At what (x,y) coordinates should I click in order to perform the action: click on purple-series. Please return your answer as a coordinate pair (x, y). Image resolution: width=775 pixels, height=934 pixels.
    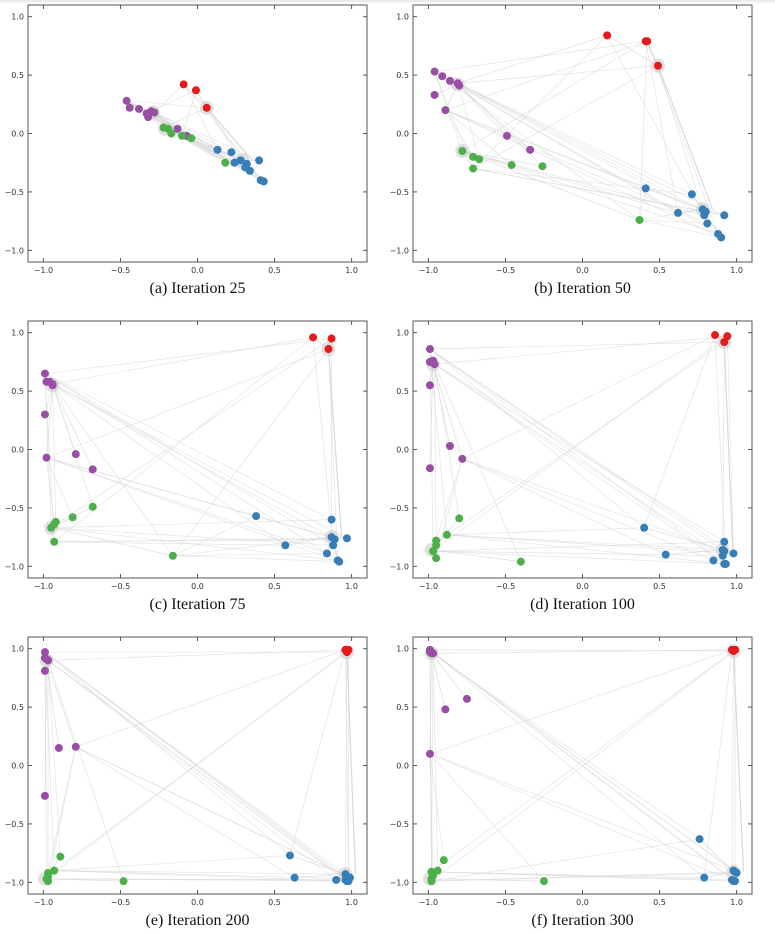
    Looking at the image, I should click on (482, 110).